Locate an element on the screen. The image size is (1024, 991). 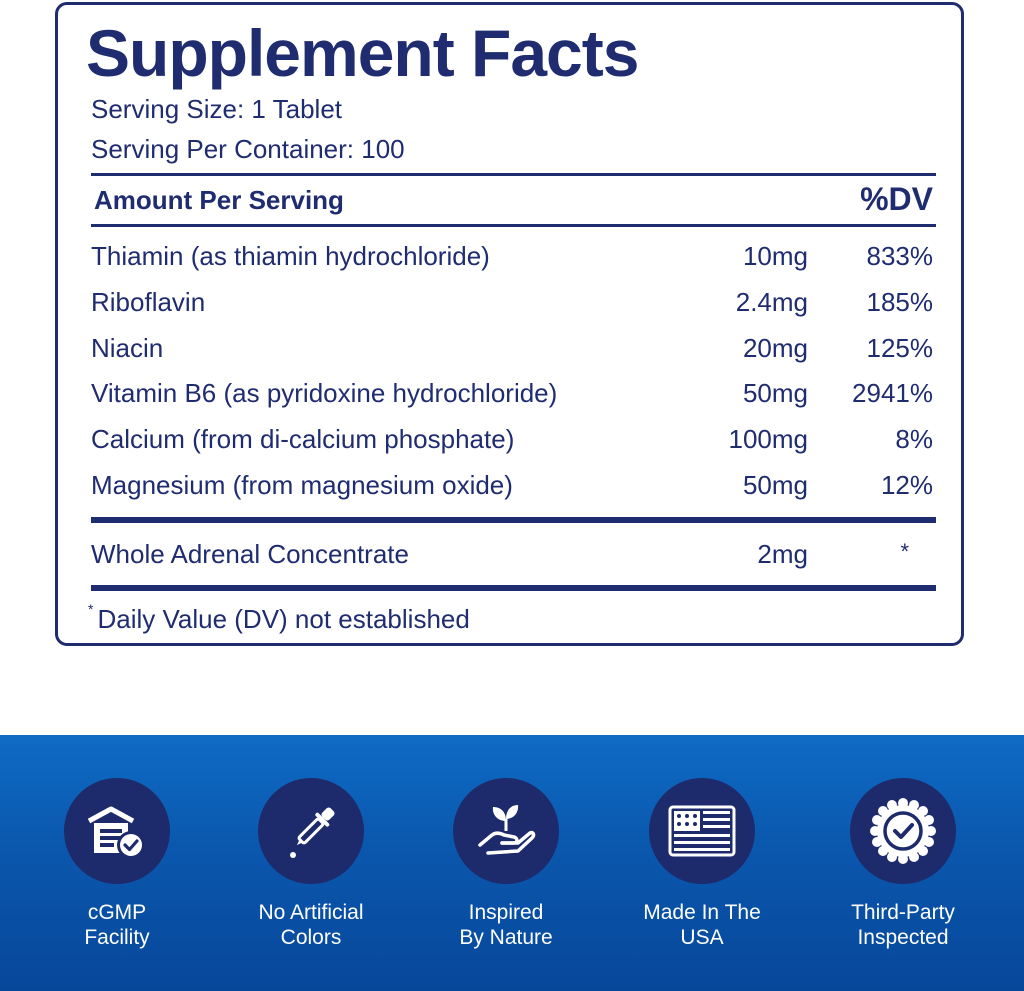
nutrient-row: Riboflavin 2.4mg 185% is located at coordinates (509, 307).